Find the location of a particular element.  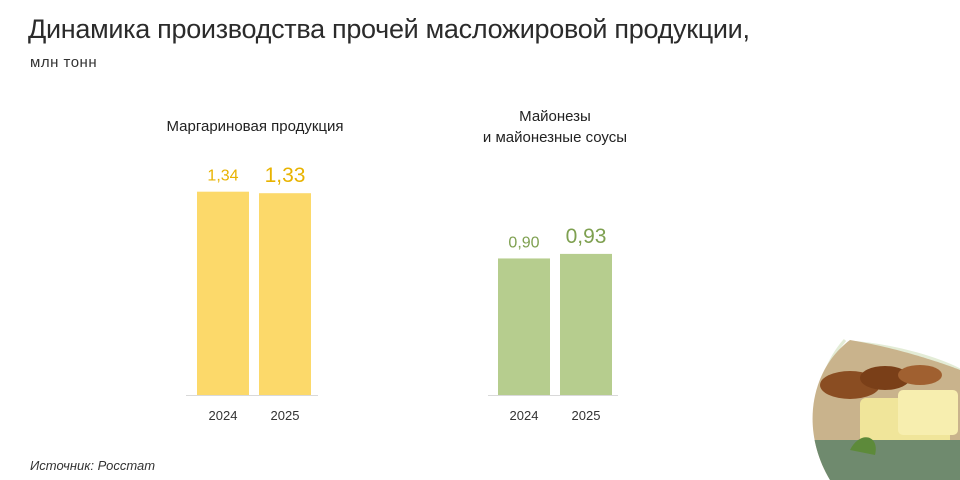

food-illustration is located at coordinates (886, 409).